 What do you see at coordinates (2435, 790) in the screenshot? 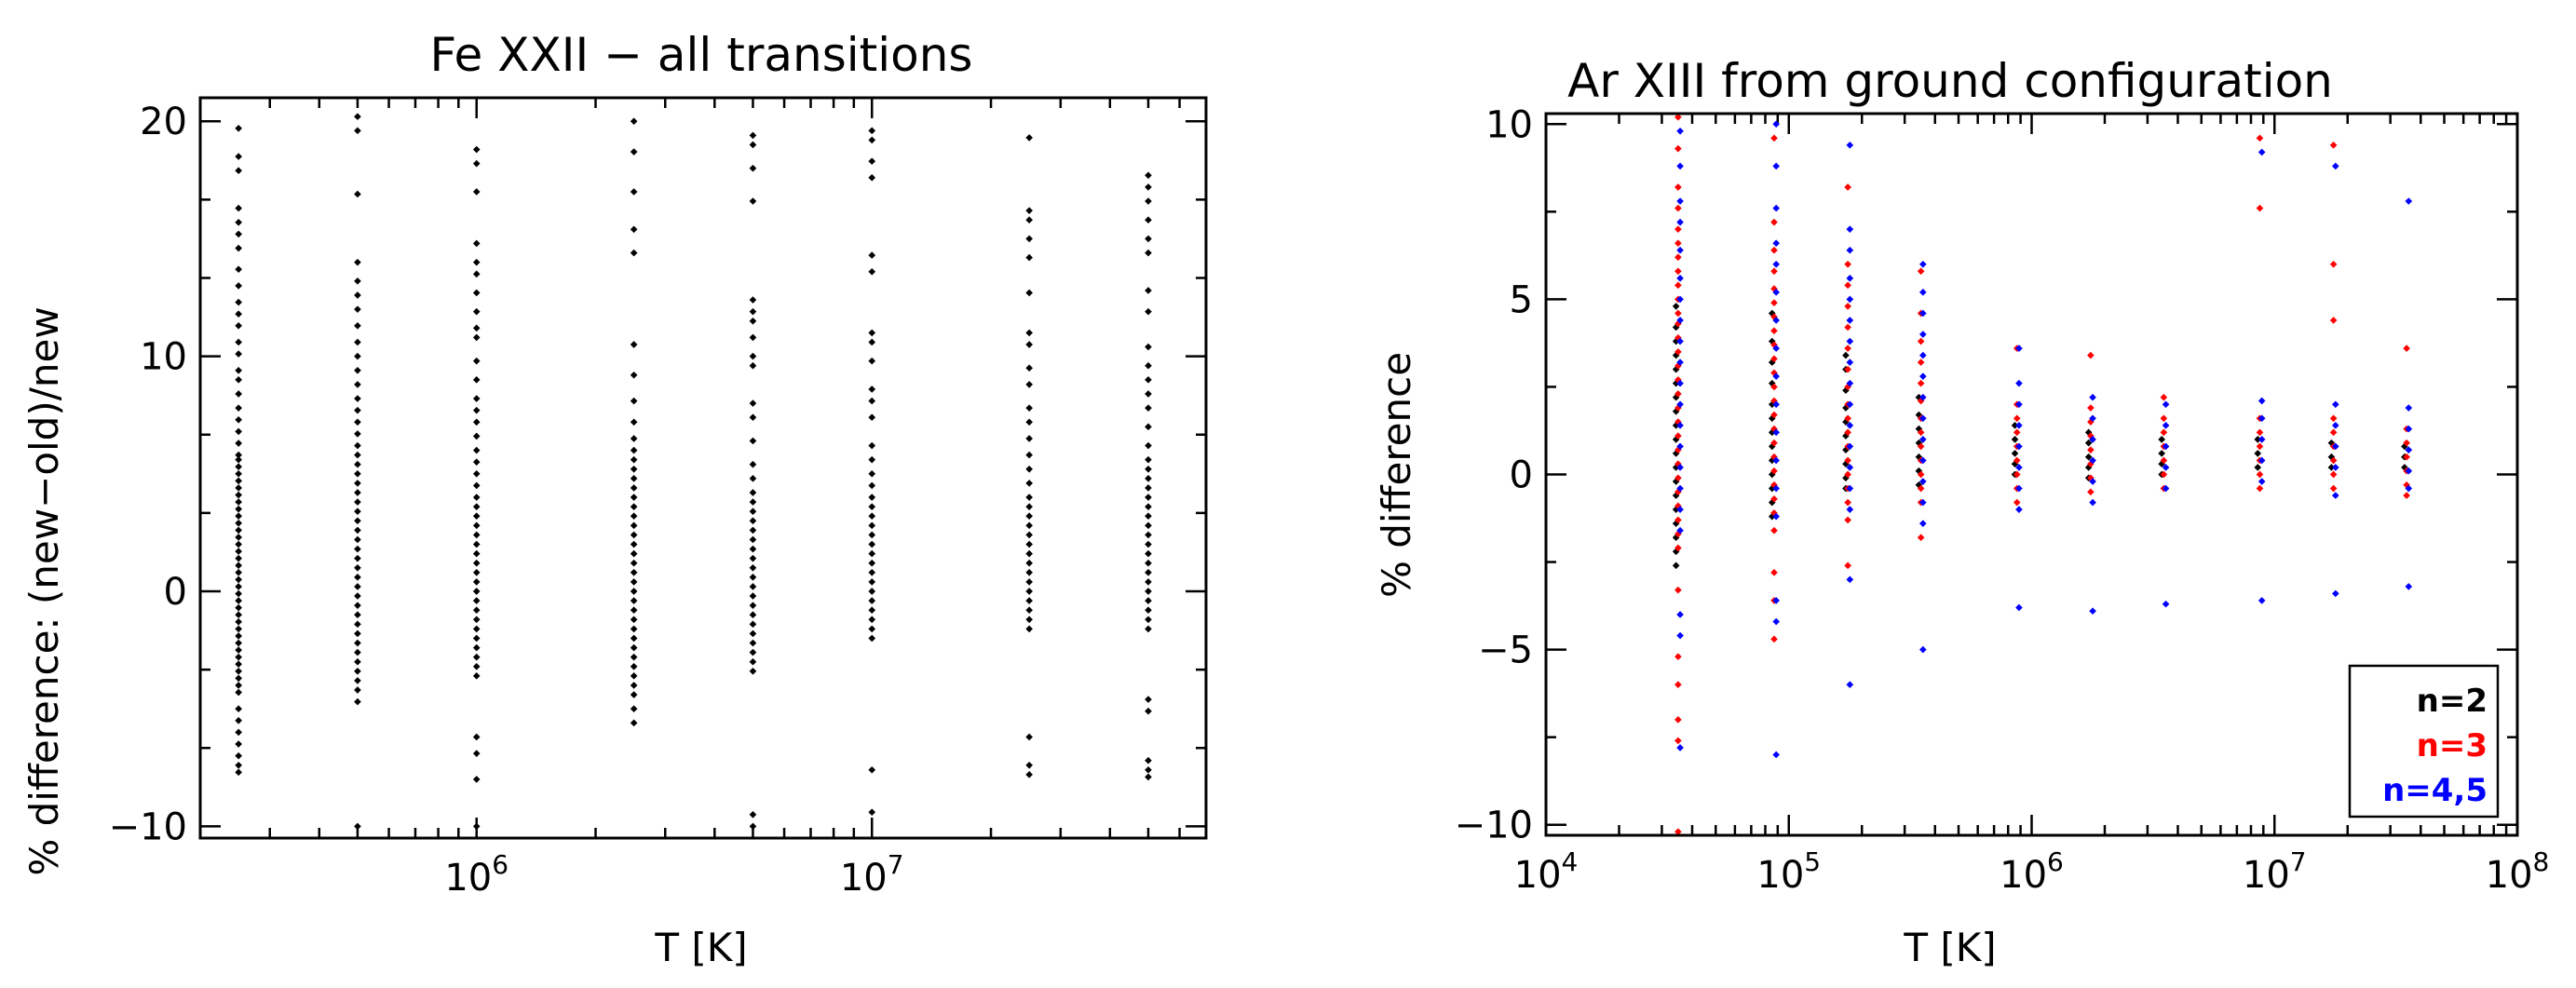
I see `legend-entry-n45: n=4,5` at bounding box center [2435, 790].